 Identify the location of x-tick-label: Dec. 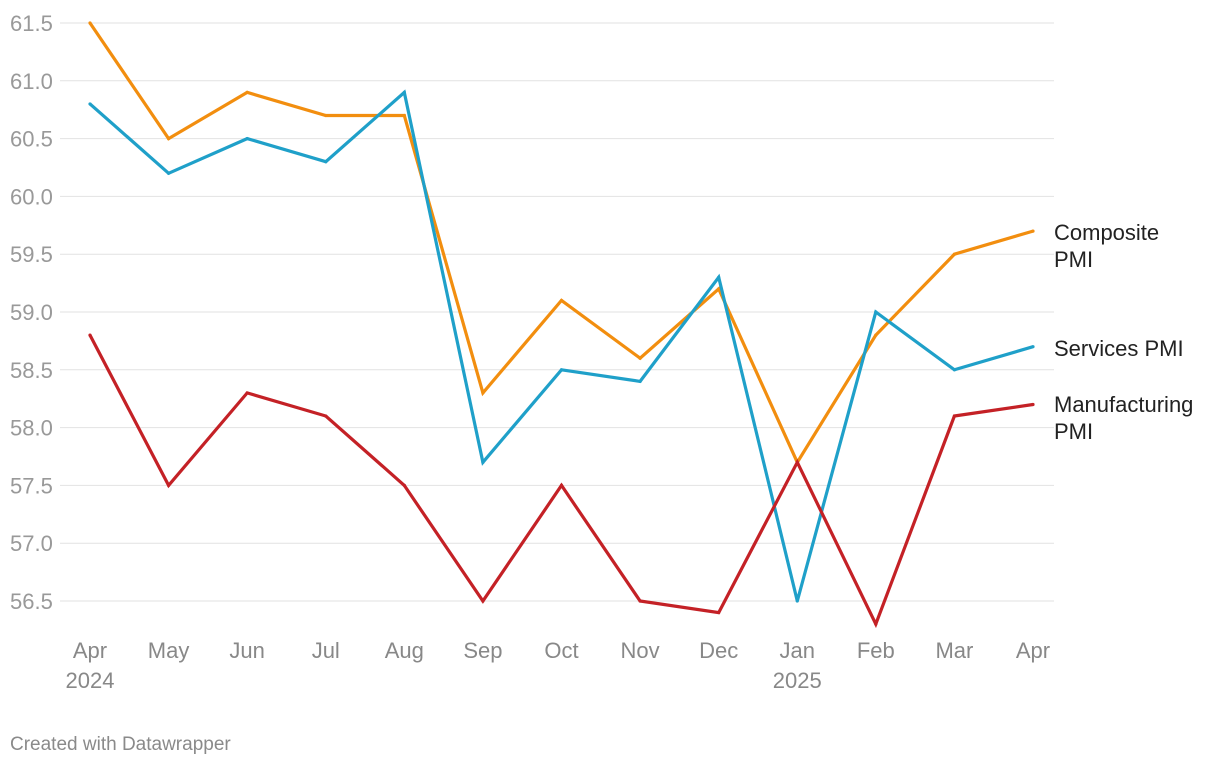
(718, 650).